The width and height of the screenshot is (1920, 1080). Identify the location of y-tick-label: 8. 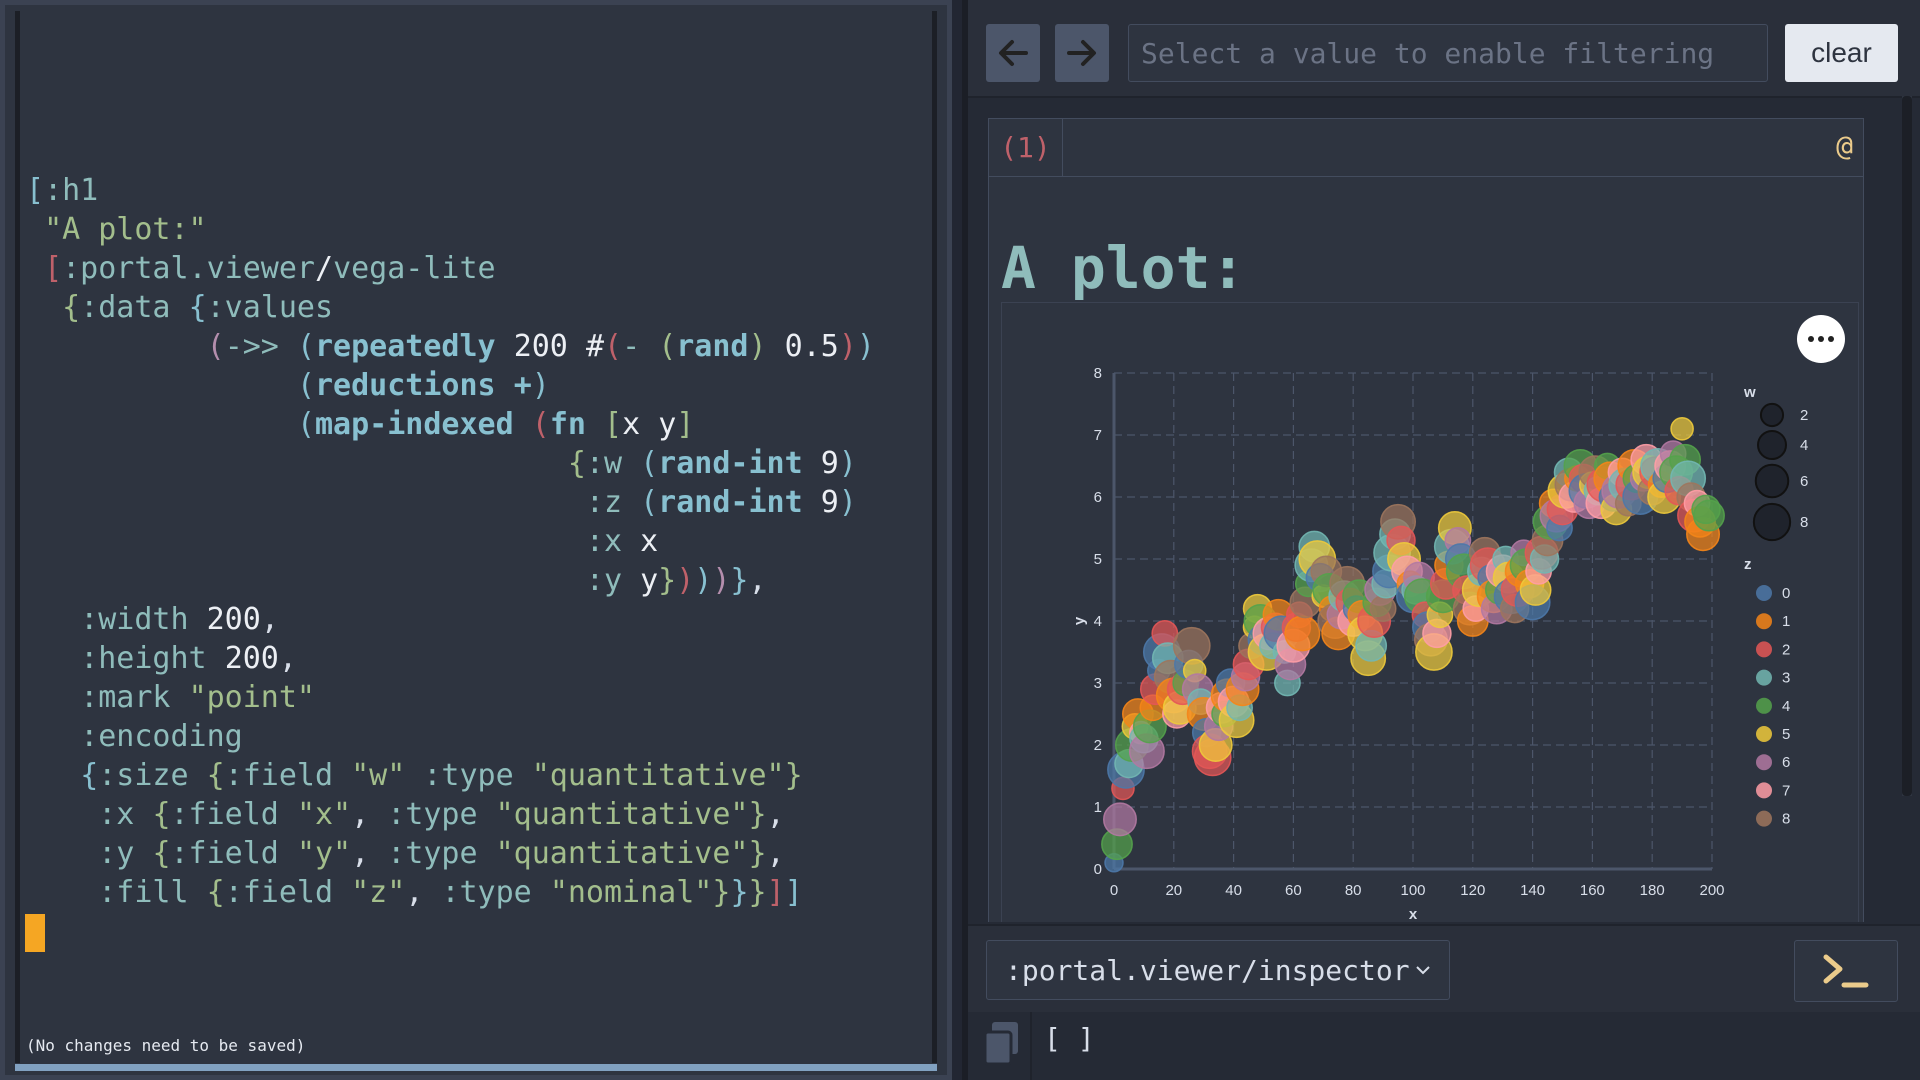
(1098, 373).